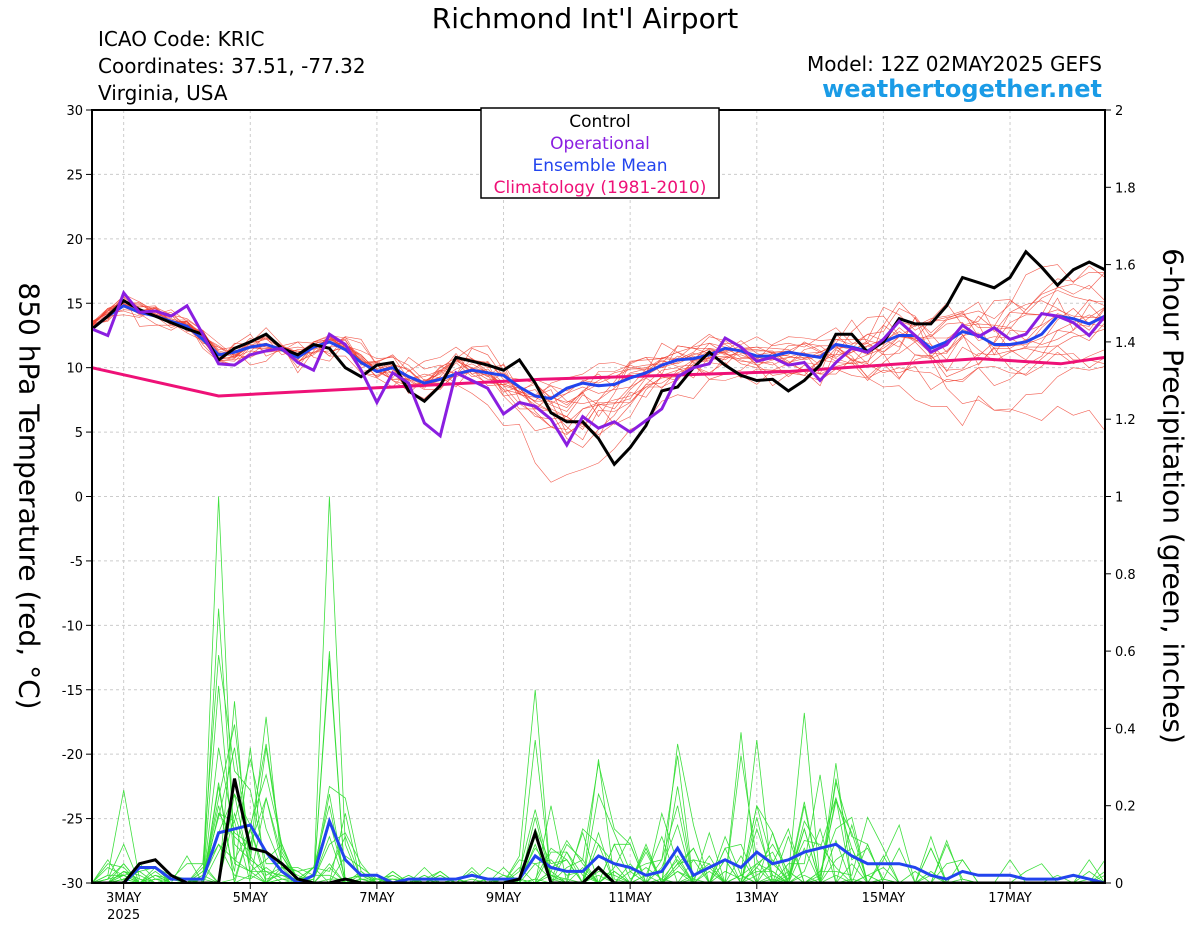 This screenshot has width=1200, height=927. What do you see at coordinates (1173, 496) in the screenshot?
I see `right-axis-label: 6-hour Precipitation (green, inches)` at bounding box center [1173, 496].